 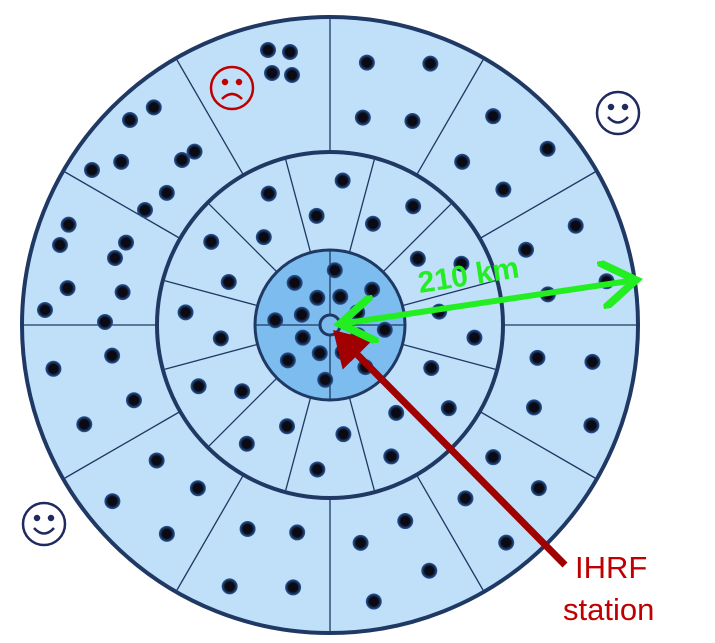 What do you see at coordinates (611, 567) in the screenshot?
I see `station-label: IHRF` at bounding box center [611, 567].